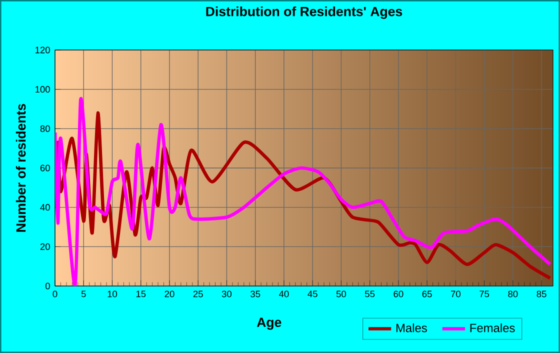  I want to click on x-tick-label: 65, so click(427, 294).